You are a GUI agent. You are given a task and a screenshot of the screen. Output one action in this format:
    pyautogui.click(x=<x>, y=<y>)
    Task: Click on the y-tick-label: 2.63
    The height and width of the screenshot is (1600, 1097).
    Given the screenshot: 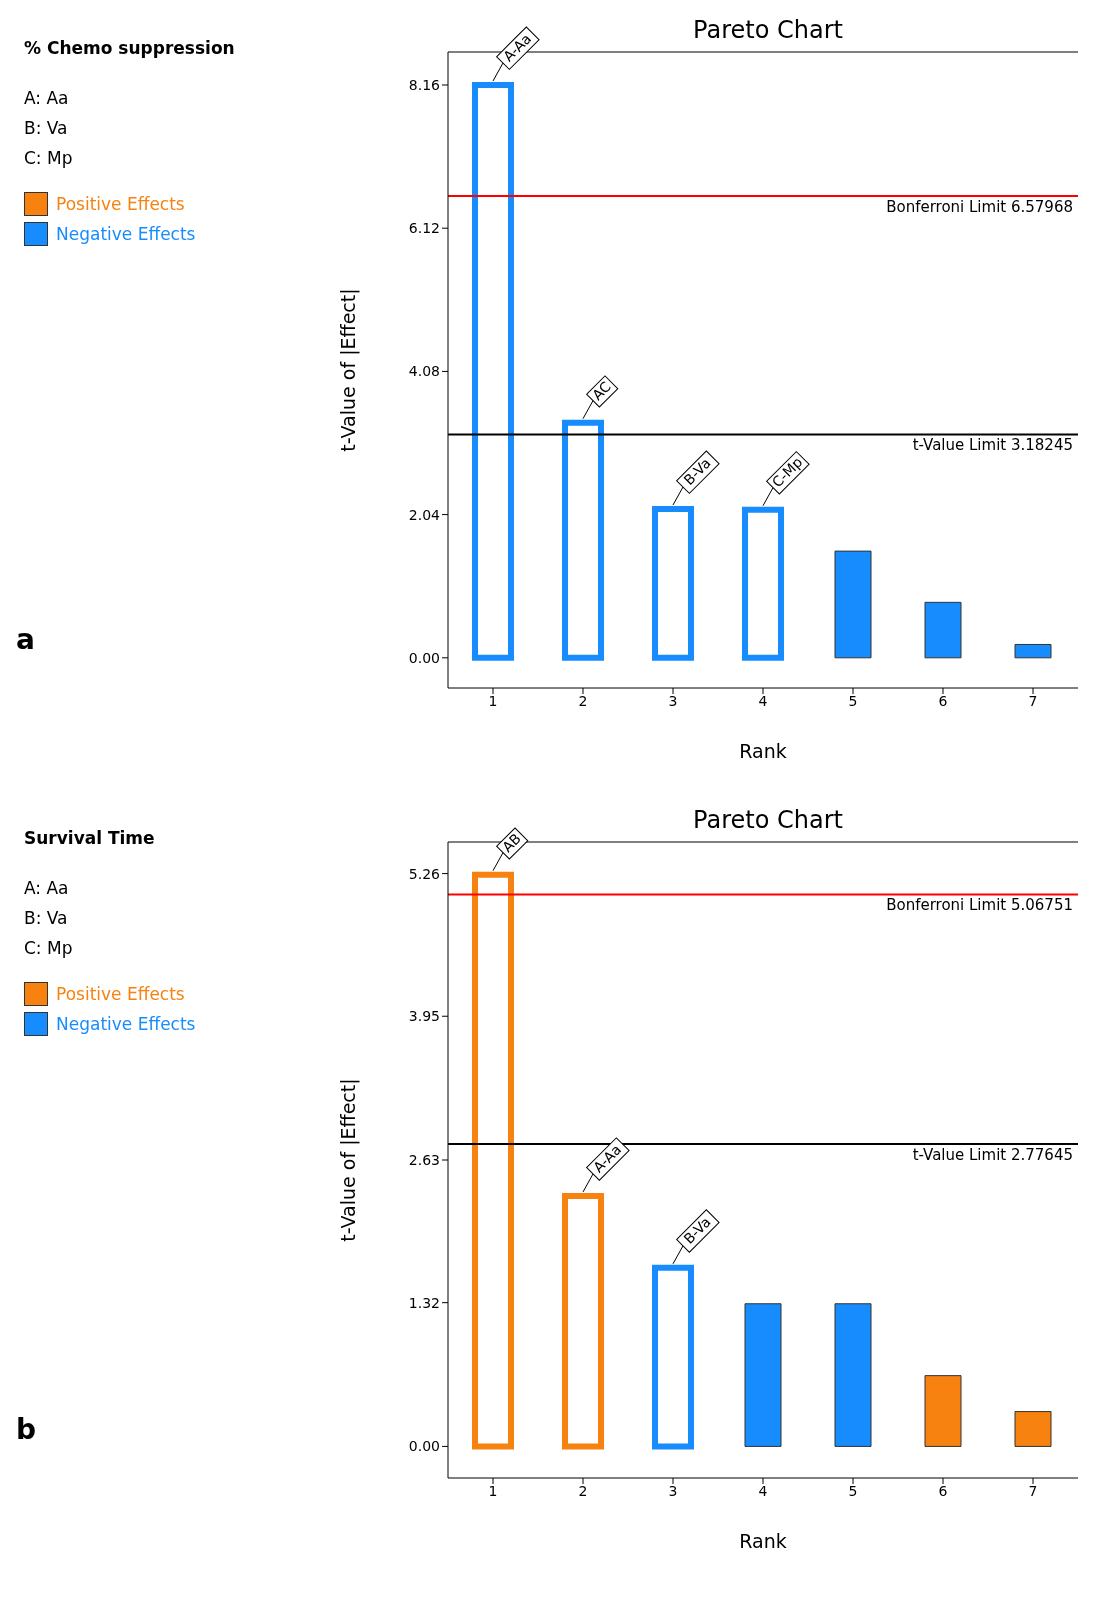 What is the action you would take?
    pyautogui.click(x=424, y=1159)
    